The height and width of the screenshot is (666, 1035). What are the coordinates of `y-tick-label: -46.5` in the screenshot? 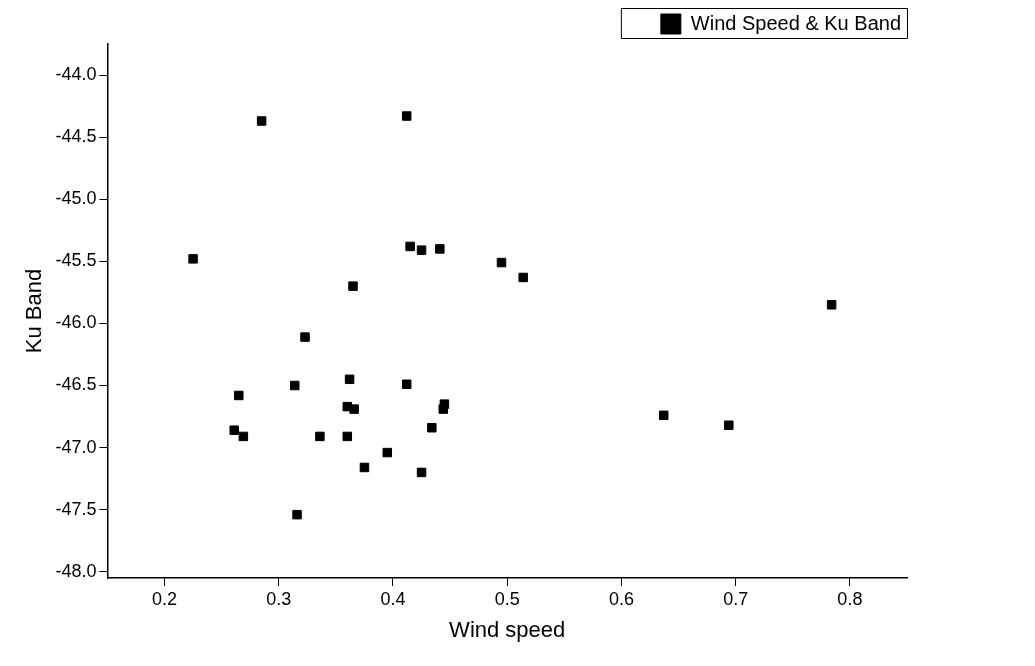 It's located at (76, 384).